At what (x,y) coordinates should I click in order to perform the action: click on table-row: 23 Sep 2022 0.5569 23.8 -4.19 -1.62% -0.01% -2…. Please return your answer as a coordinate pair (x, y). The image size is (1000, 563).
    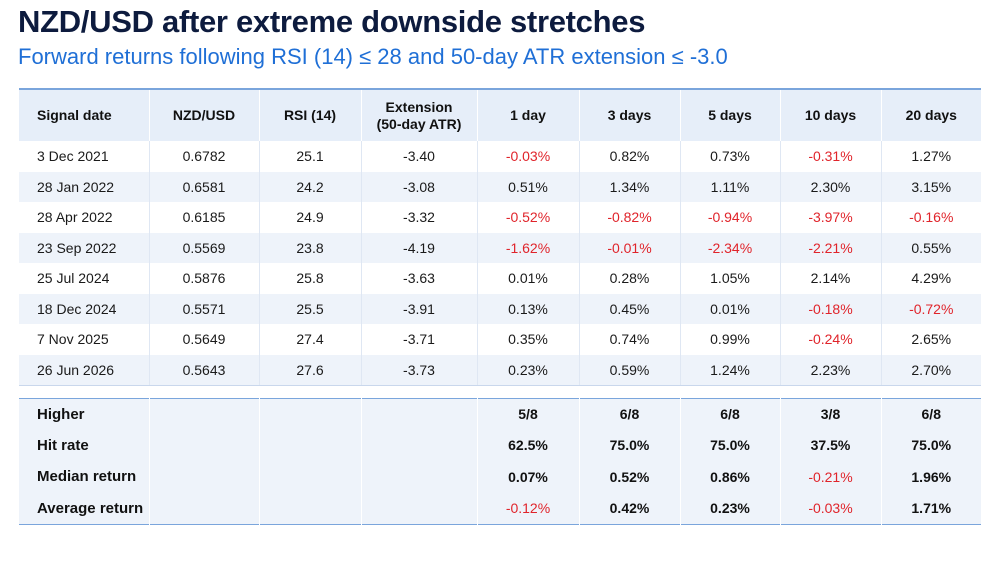
    Looking at the image, I should click on (500, 247).